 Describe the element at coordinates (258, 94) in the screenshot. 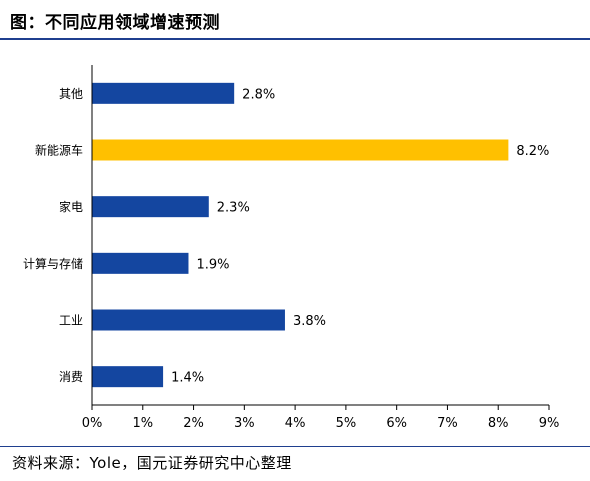

I see `data-label: 2.8%` at that location.